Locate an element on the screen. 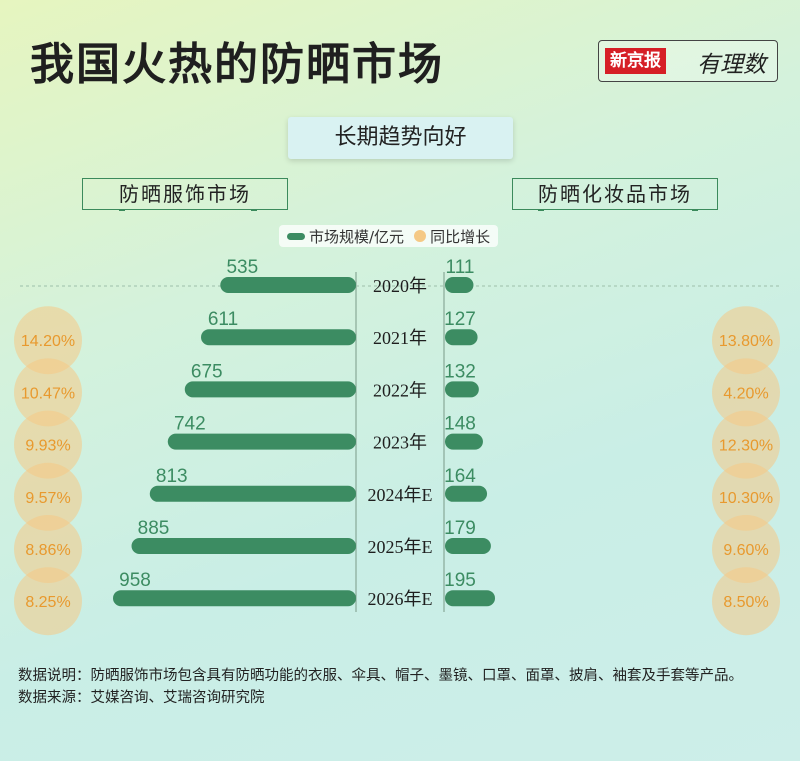 The width and height of the screenshot is (800, 761). growth-label-right-3: 12.30% is located at coordinates (746, 446).